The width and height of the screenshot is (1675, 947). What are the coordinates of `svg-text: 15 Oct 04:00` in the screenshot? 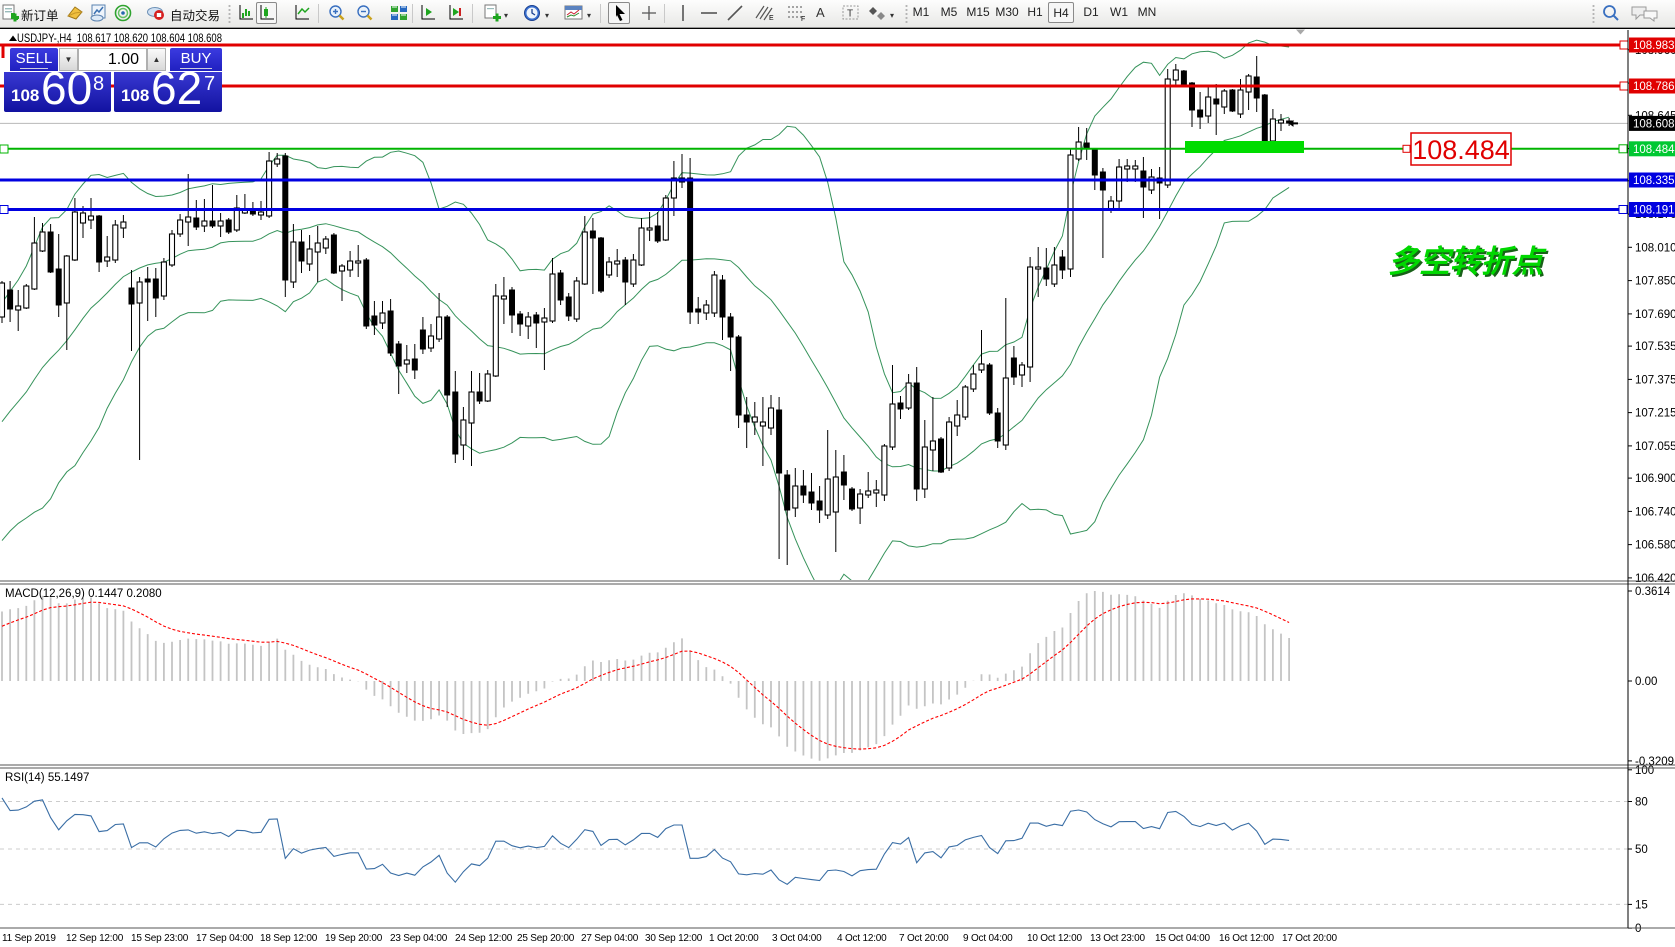 It's located at (1182, 938).